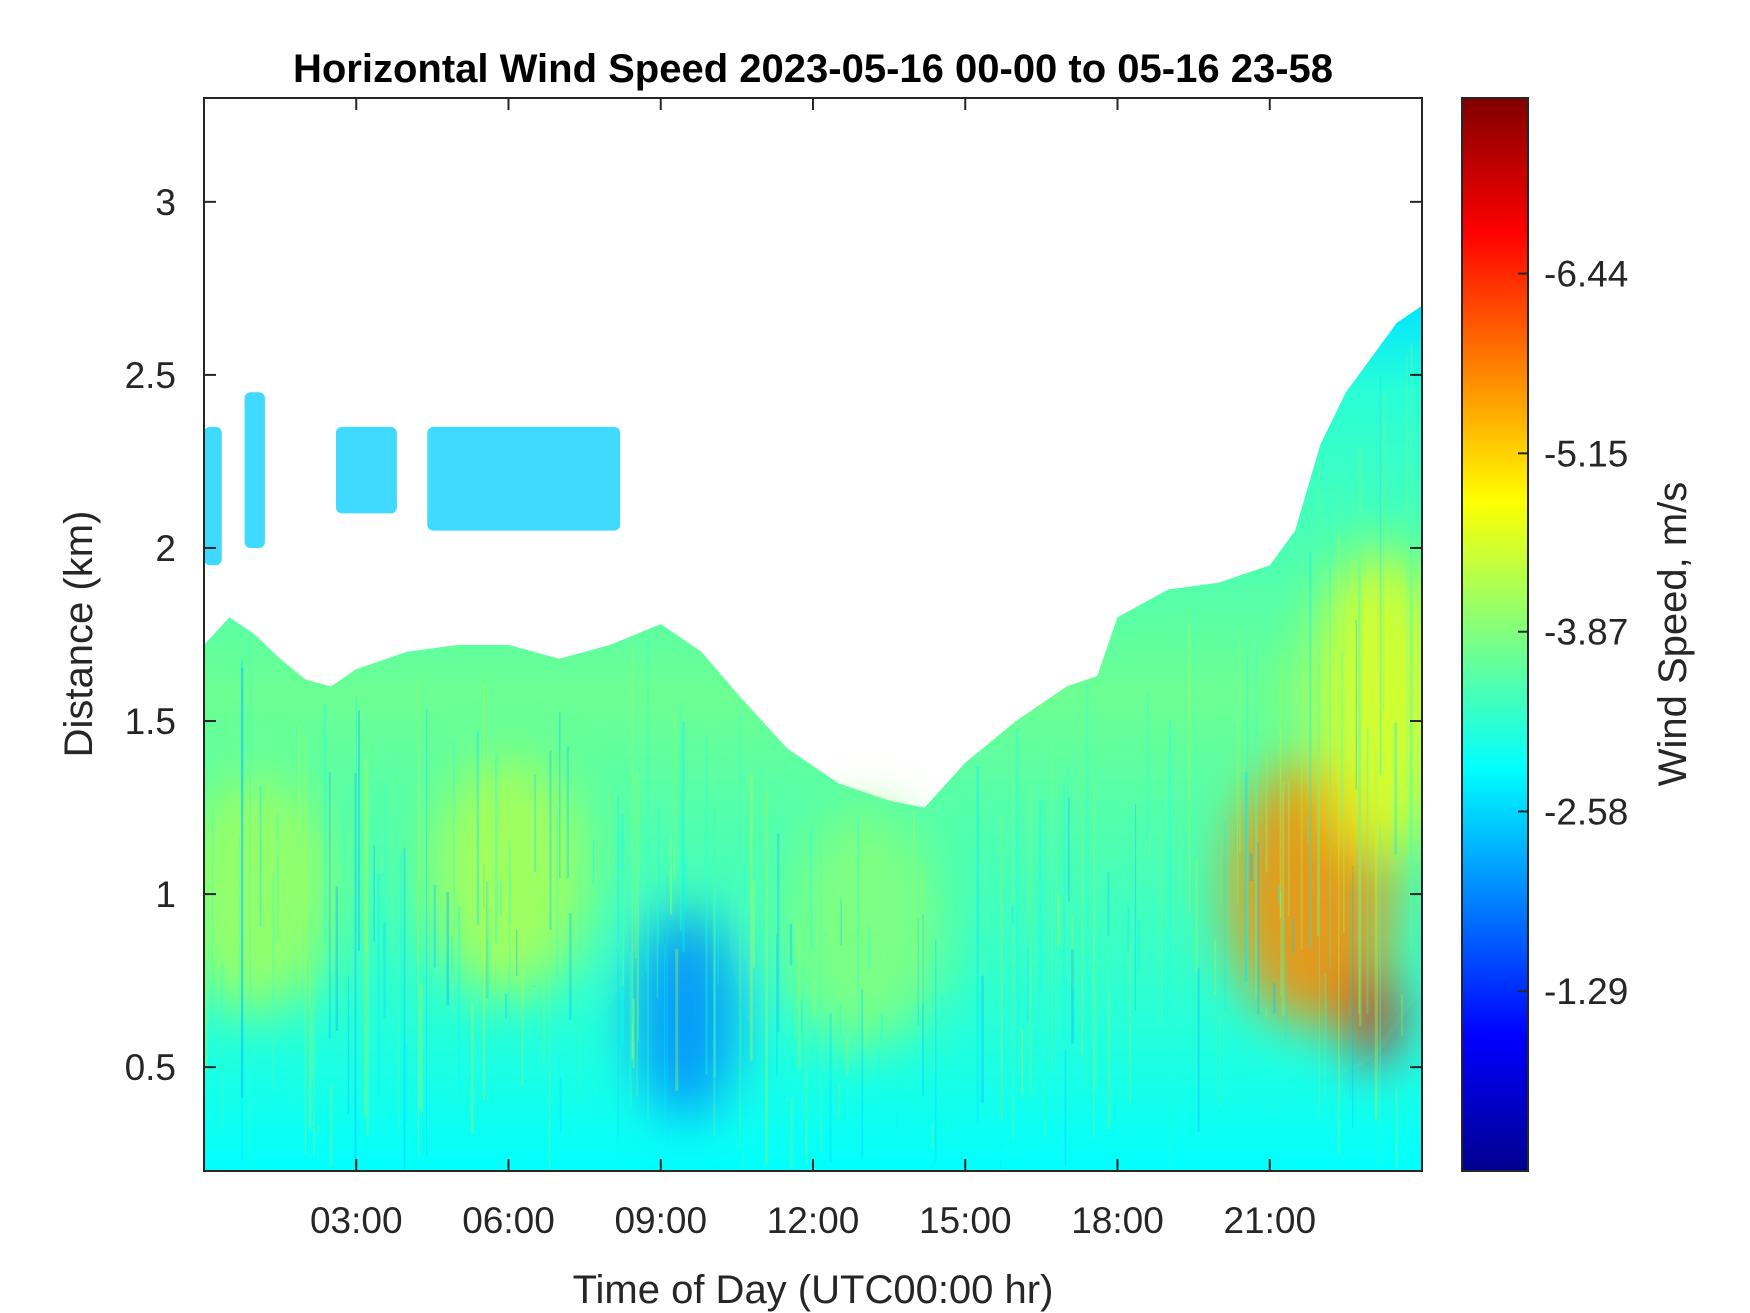 Image resolution: width=1750 pixels, height=1313 pixels. What do you see at coordinates (165, 894) in the screenshot?
I see `y-tick-label: 1` at bounding box center [165, 894].